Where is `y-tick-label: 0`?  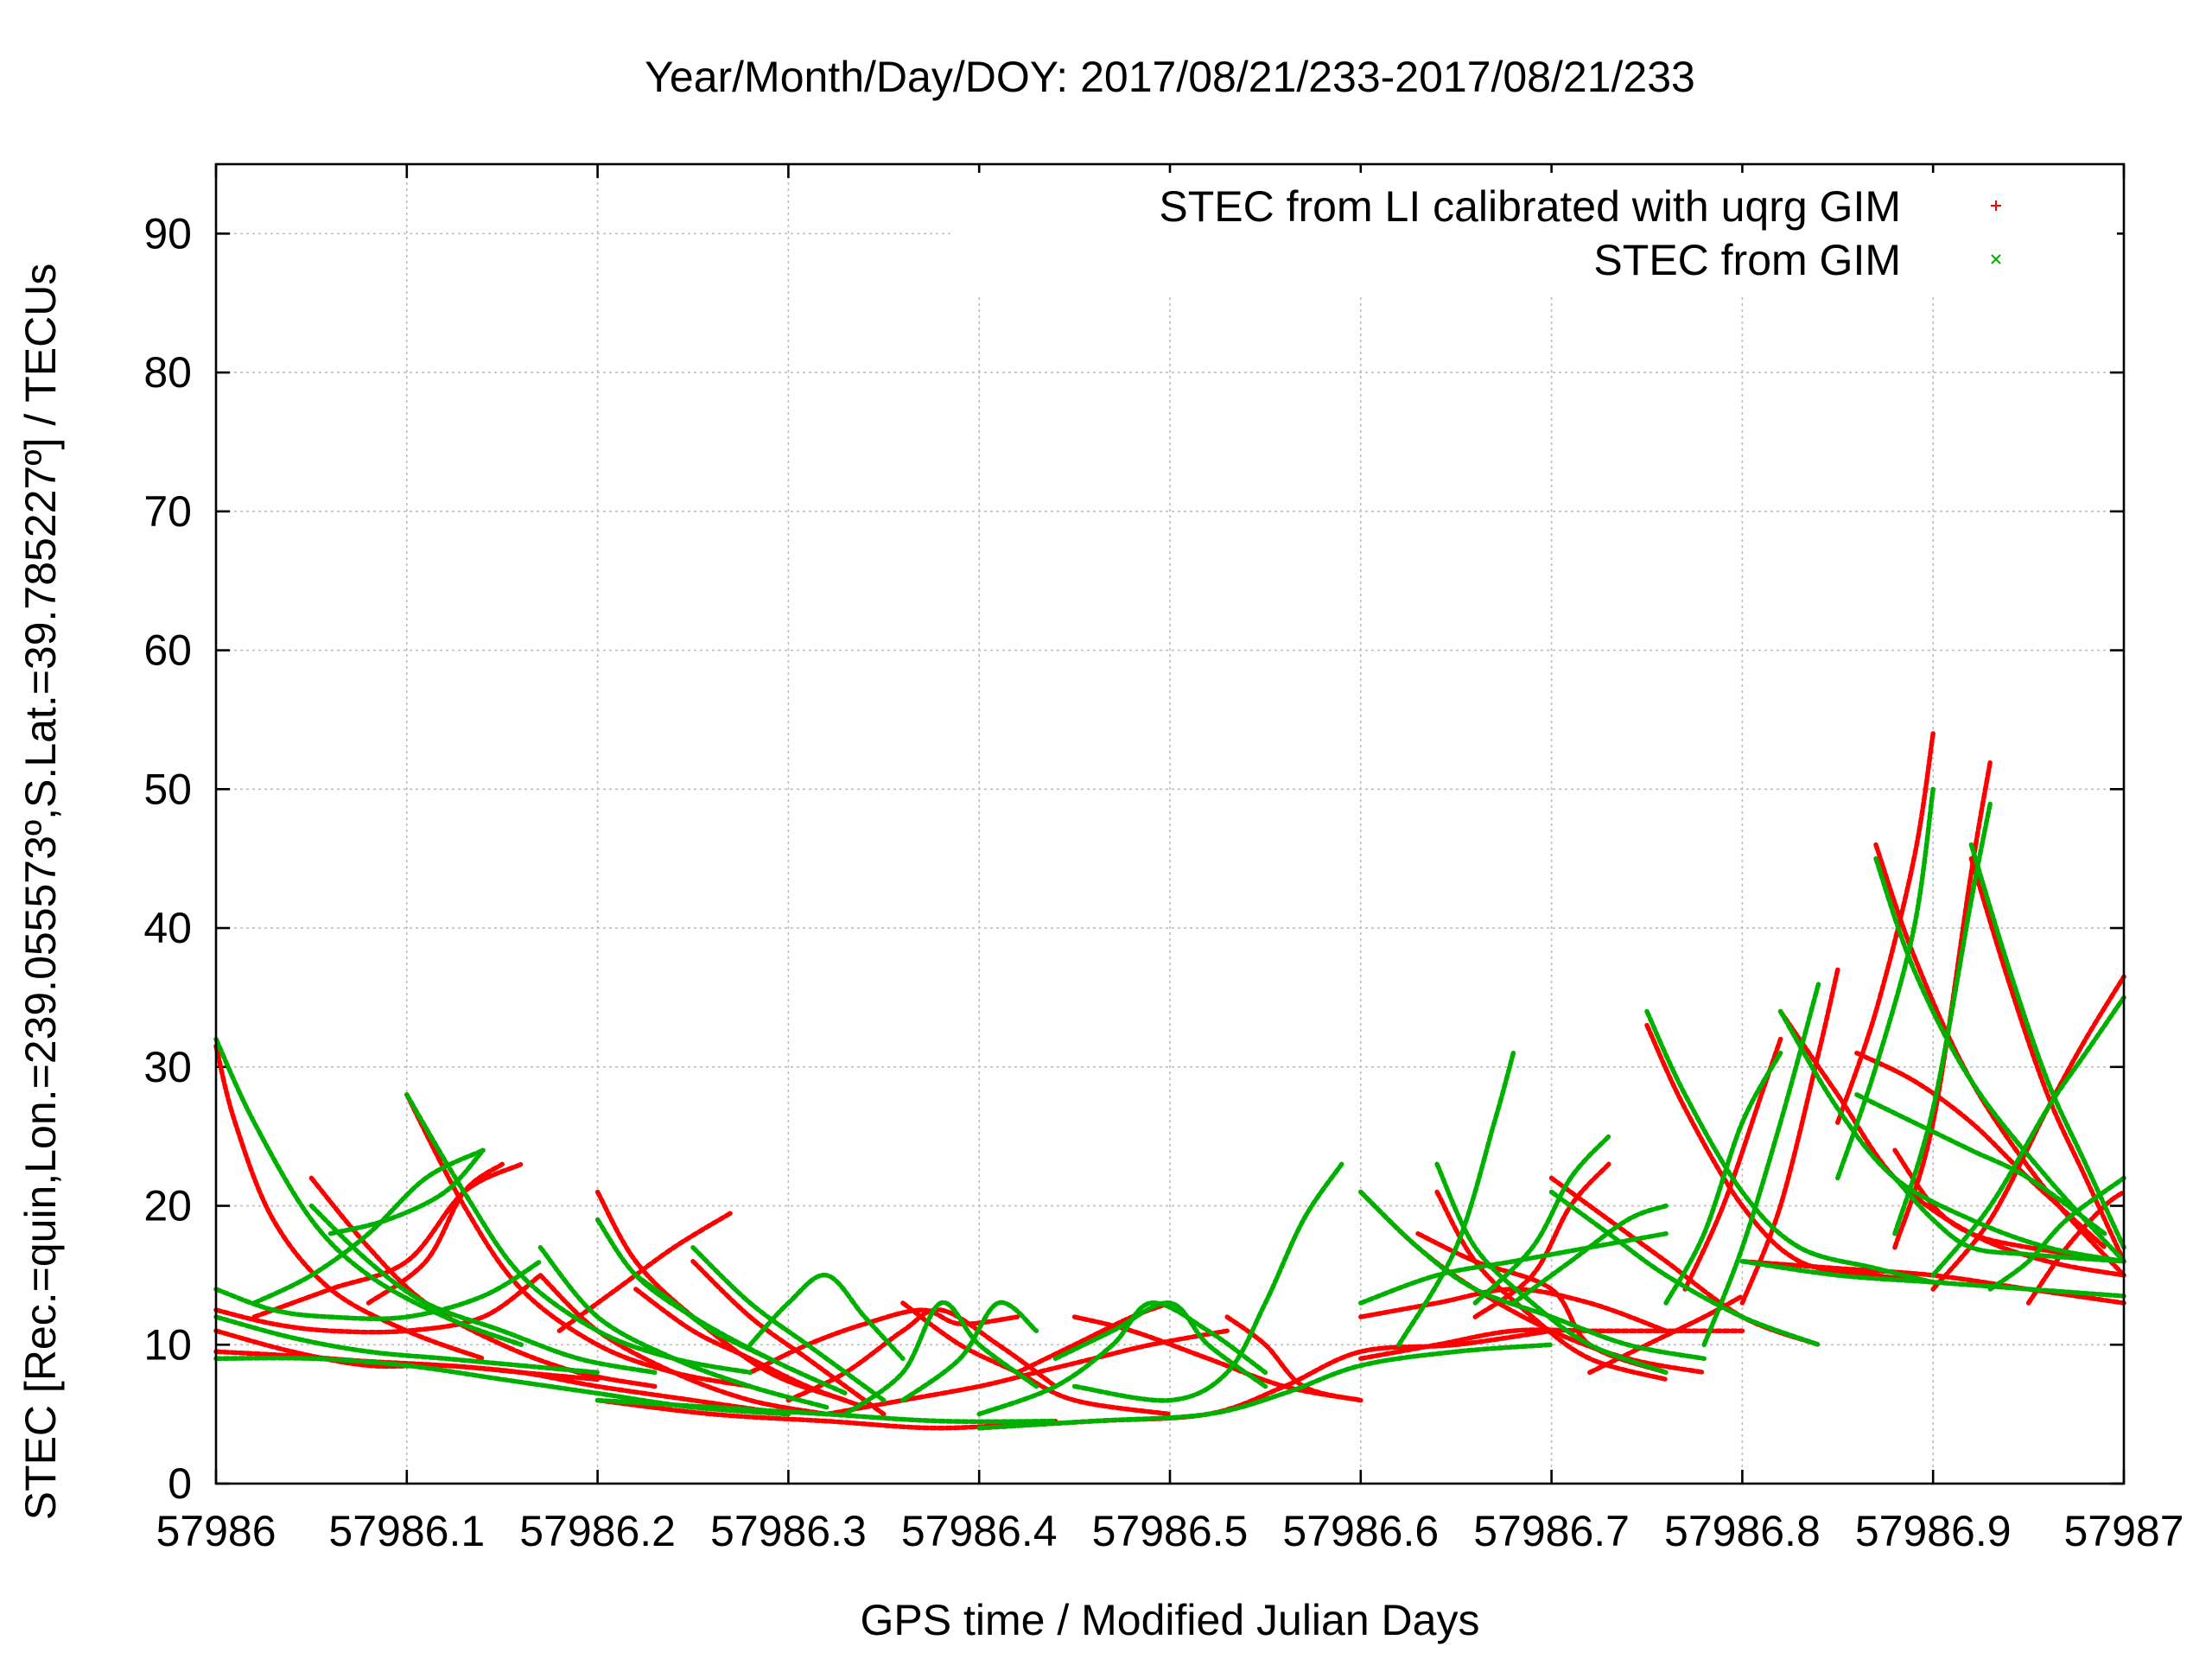
y-tick-label: 0 is located at coordinates (180, 1483).